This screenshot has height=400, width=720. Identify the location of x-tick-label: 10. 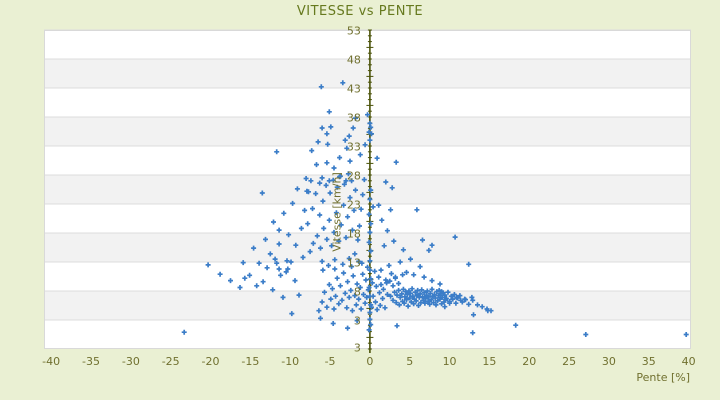
(449, 361).